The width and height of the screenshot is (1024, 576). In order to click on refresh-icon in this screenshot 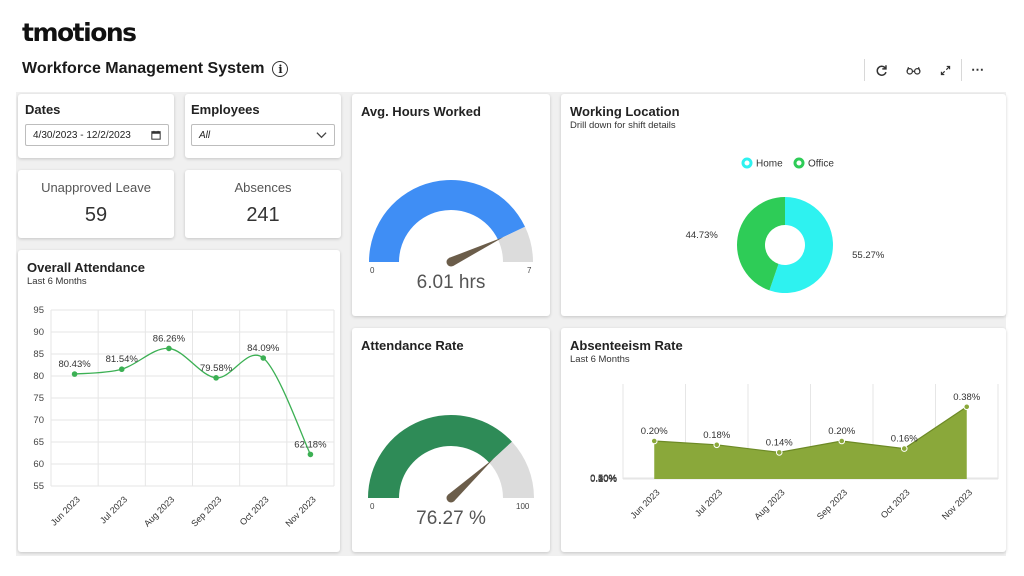, I will do `click(881, 70)`.